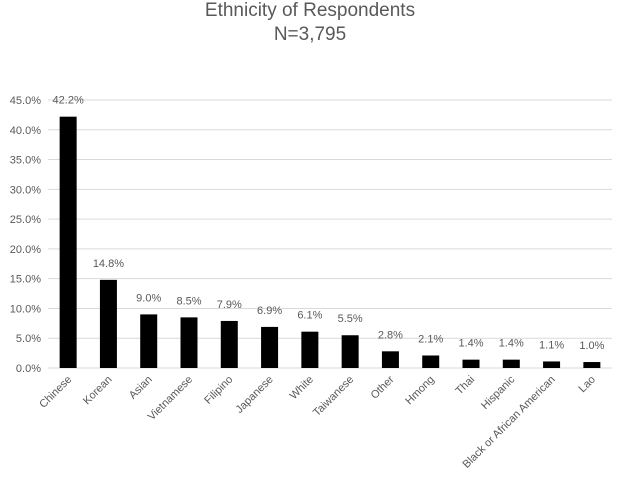 Image resolution: width=620 pixels, height=490 pixels. Describe the element at coordinates (350, 319) in the screenshot. I see `data-label: 5.5%` at that location.